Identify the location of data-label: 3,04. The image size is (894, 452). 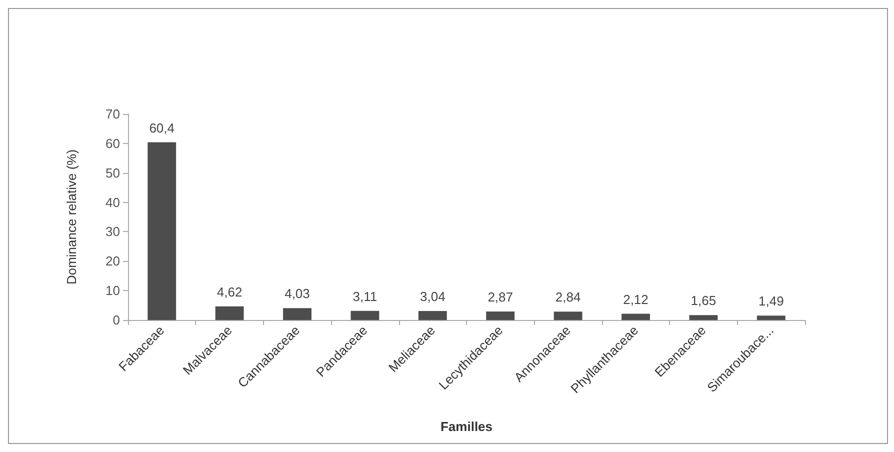
(433, 296).